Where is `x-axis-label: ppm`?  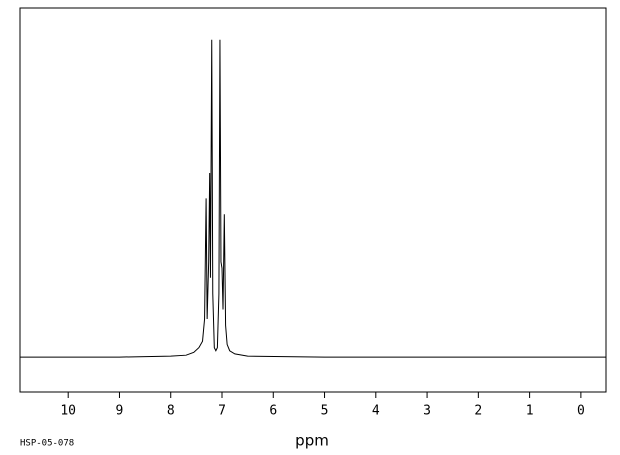
x-axis-label: ppm is located at coordinates (312, 441).